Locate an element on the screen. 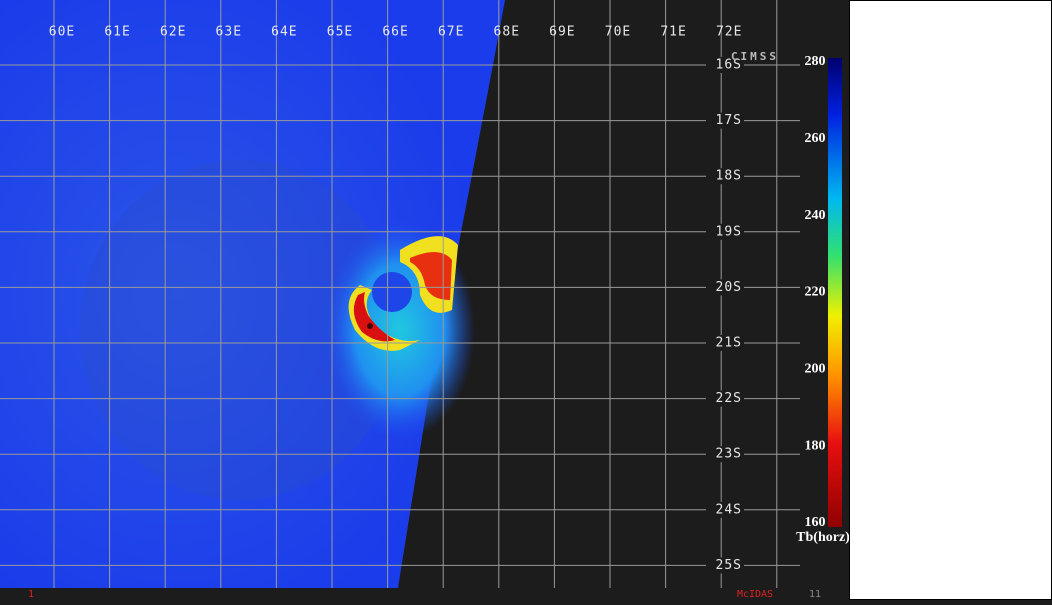 Image resolution: width=1052 pixels, height=605 pixels. longitude-label: 67E is located at coordinates (451, 32).